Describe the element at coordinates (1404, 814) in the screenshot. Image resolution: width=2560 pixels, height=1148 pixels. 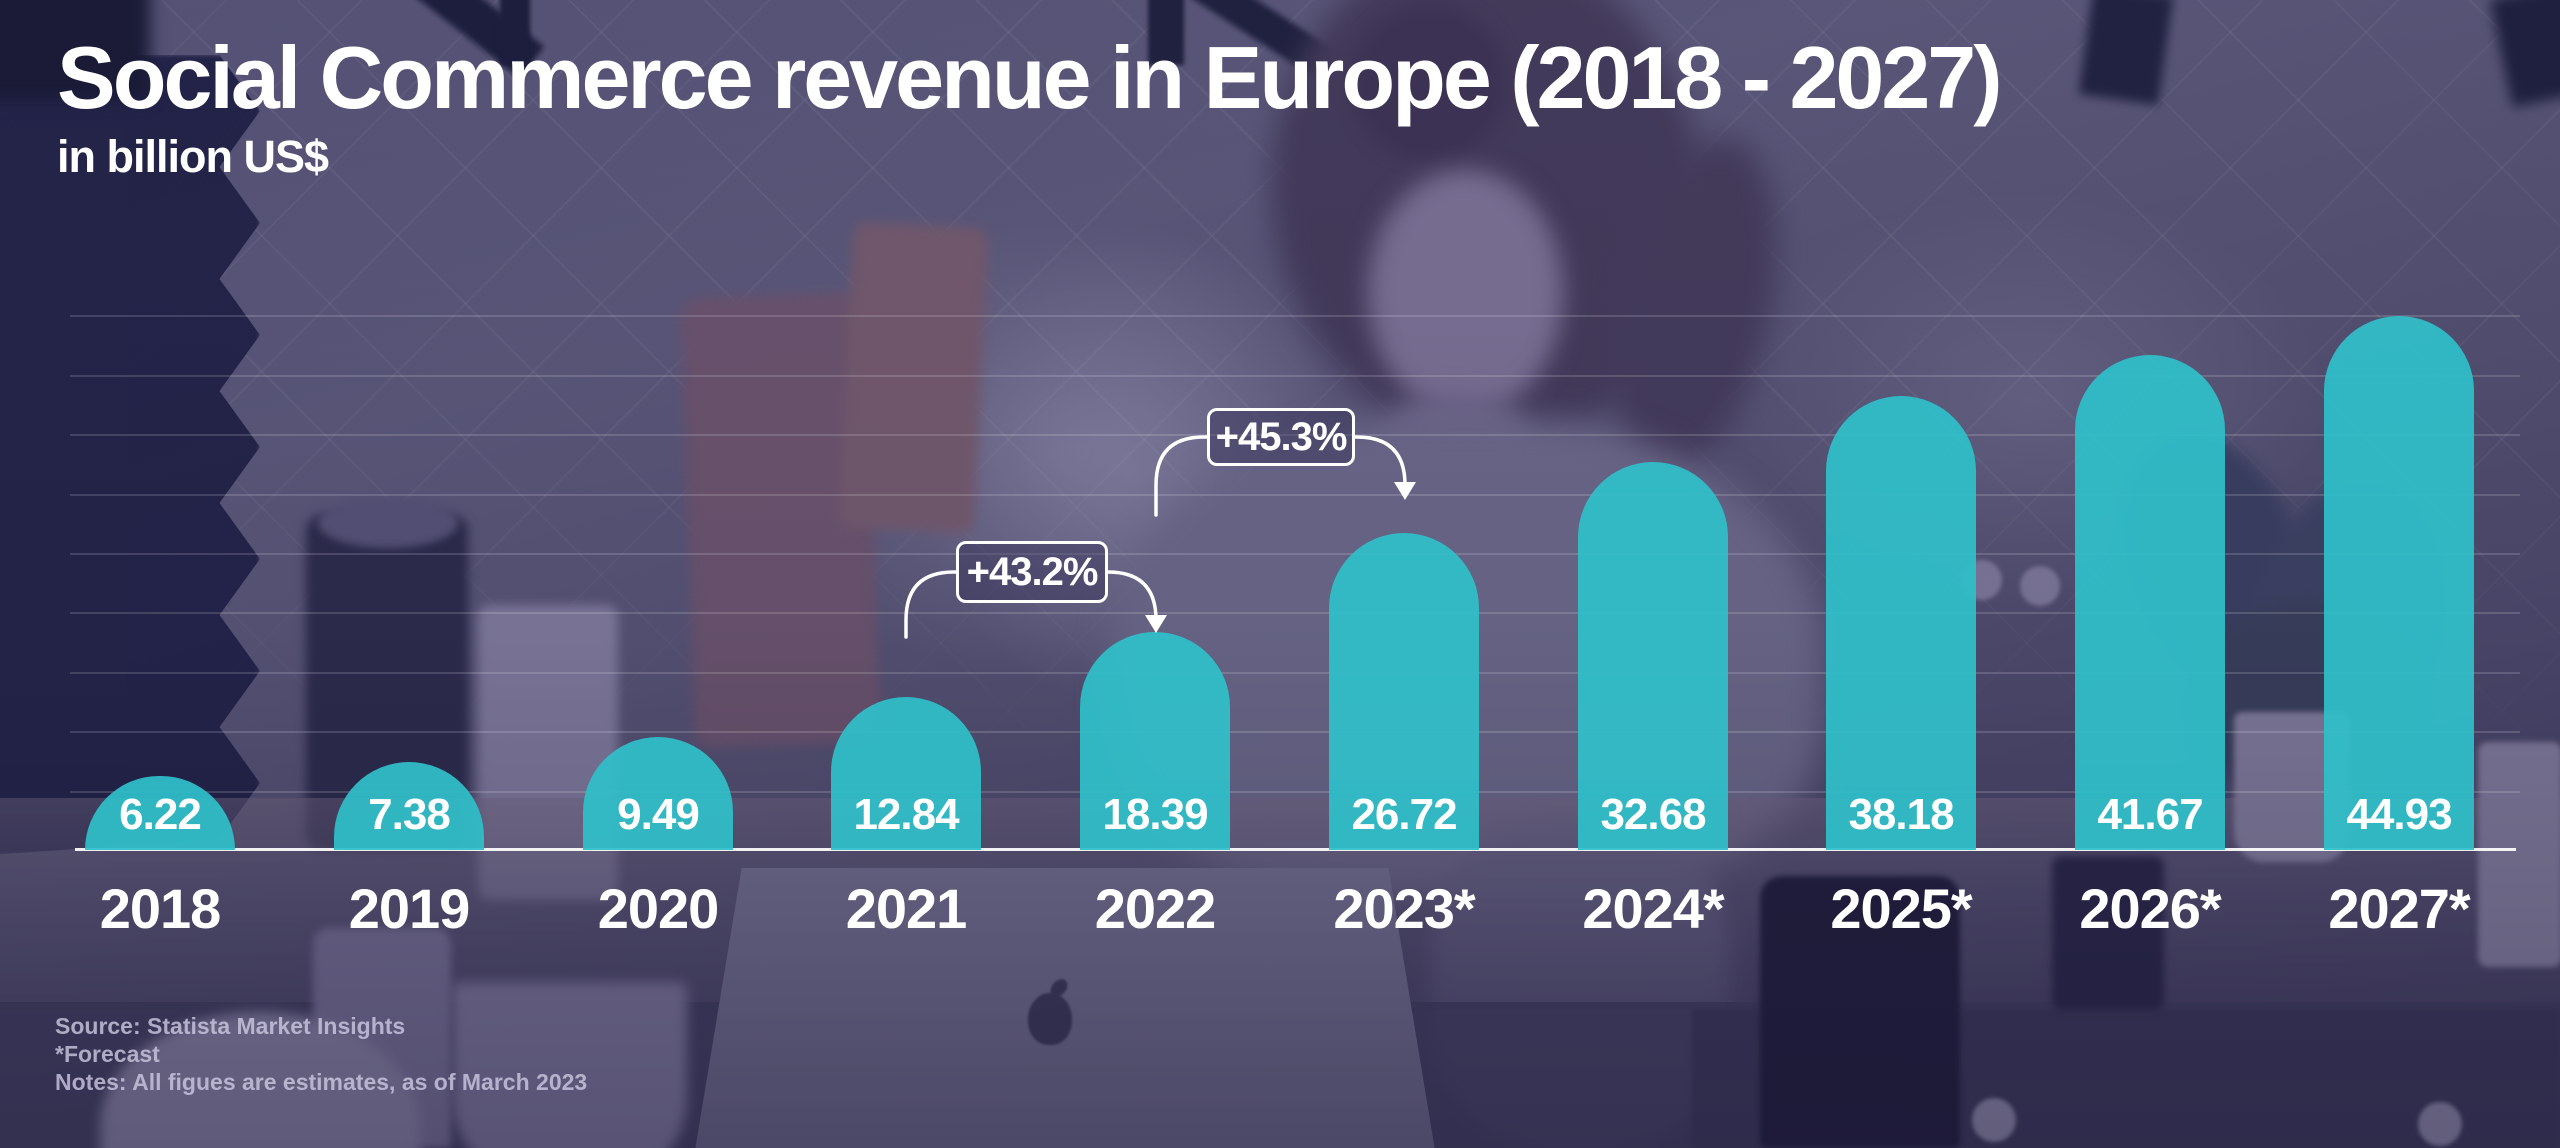
I see `bar-value-label: 26.72` at that location.